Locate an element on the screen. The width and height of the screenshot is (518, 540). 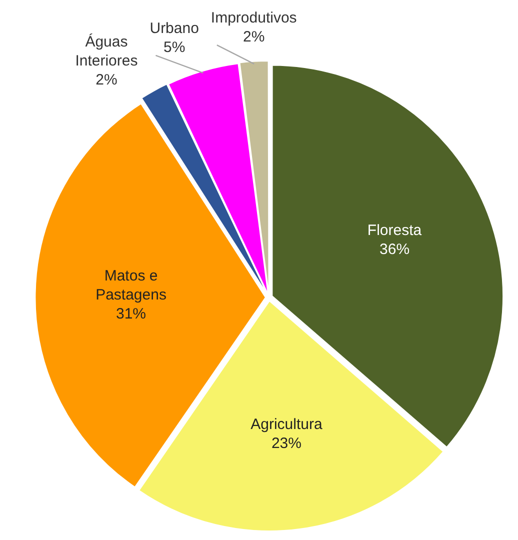
data-label: 31% is located at coordinates (131, 313).